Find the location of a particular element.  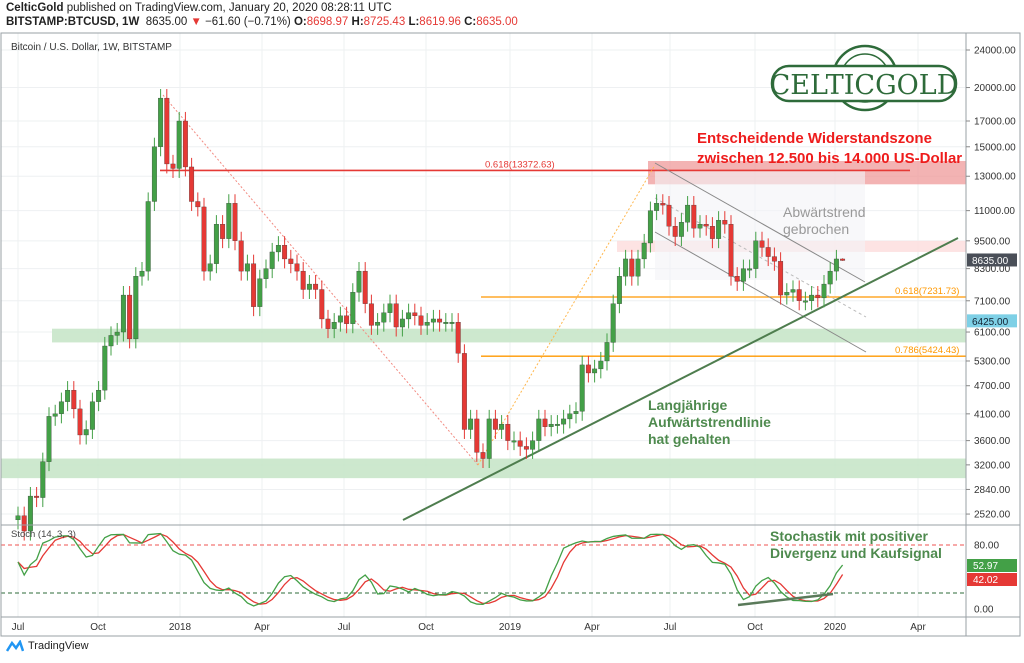

fib-extension-dotted-line is located at coordinates (566, 315).